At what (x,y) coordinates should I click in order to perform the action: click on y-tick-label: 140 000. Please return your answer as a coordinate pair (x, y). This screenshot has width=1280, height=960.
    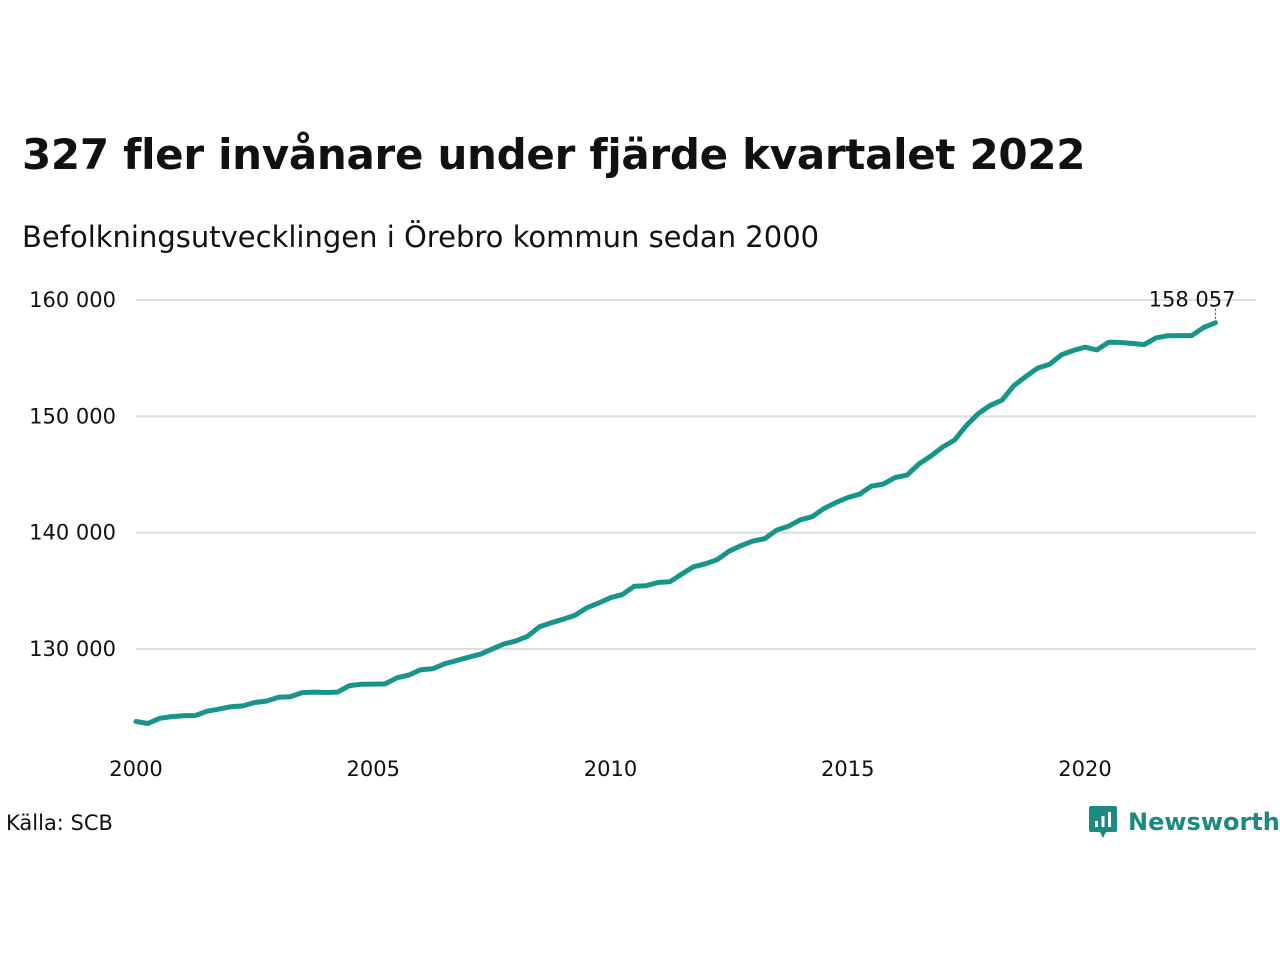
    Looking at the image, I should click on (72, 533).